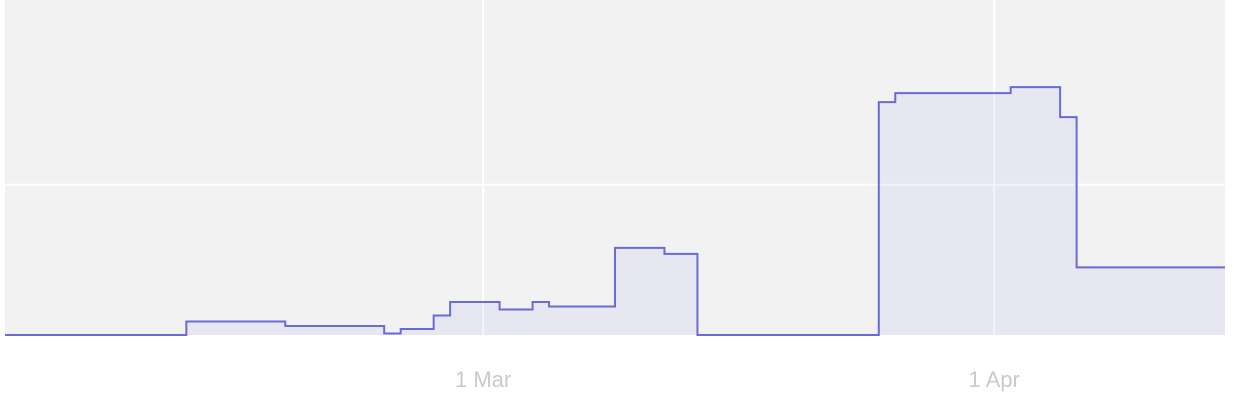 This screenshot has height=418, width=1234. I want to click on x-tick-label: 1 Mar, so click(483, 379).